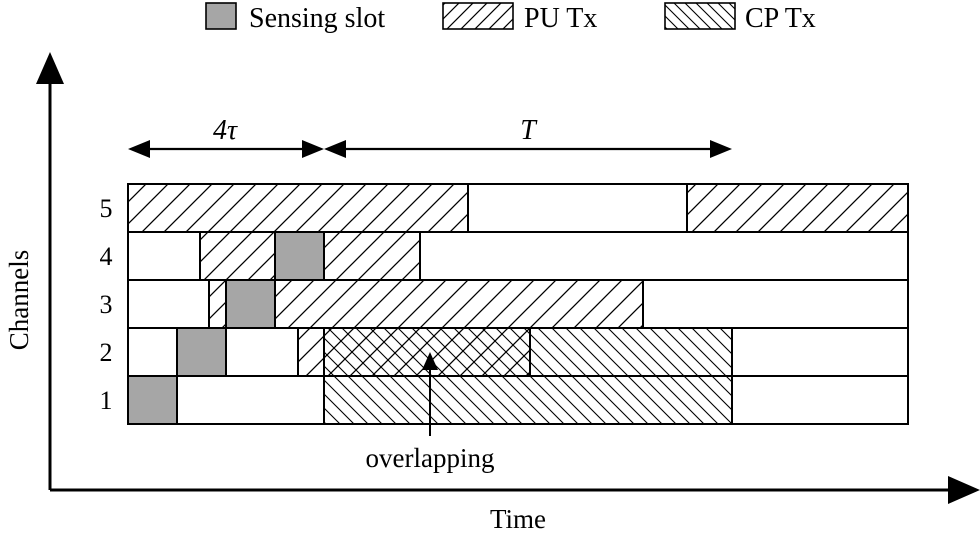 This screenshot has width=980, height=540. Describe the element at coordinates (430, 458) in the screenshot. I see `overlapping-label: overlapping` at that location.